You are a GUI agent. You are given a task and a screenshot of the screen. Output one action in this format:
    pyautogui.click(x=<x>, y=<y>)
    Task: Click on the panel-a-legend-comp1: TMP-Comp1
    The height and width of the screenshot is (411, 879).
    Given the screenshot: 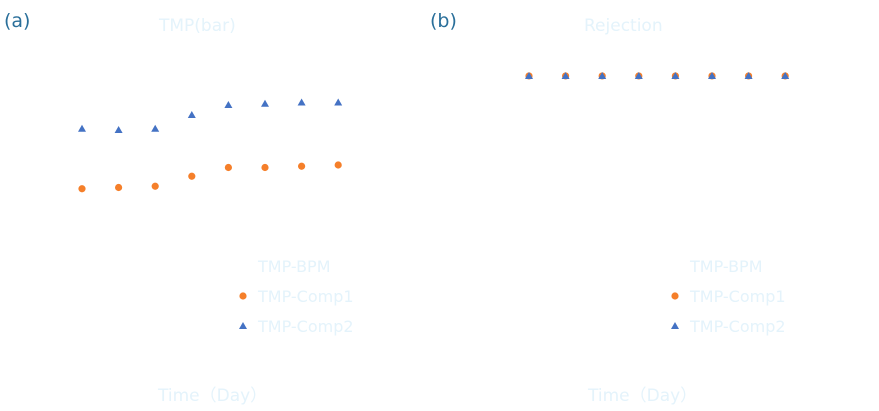 What is the action you would take?
    pyautogui.click(x=306, y=296)
    